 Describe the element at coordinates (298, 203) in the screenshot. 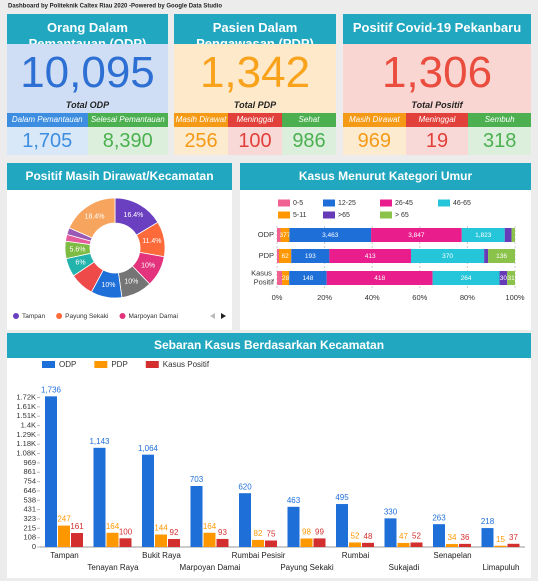

I see `legend-label: 0-5` at that location.